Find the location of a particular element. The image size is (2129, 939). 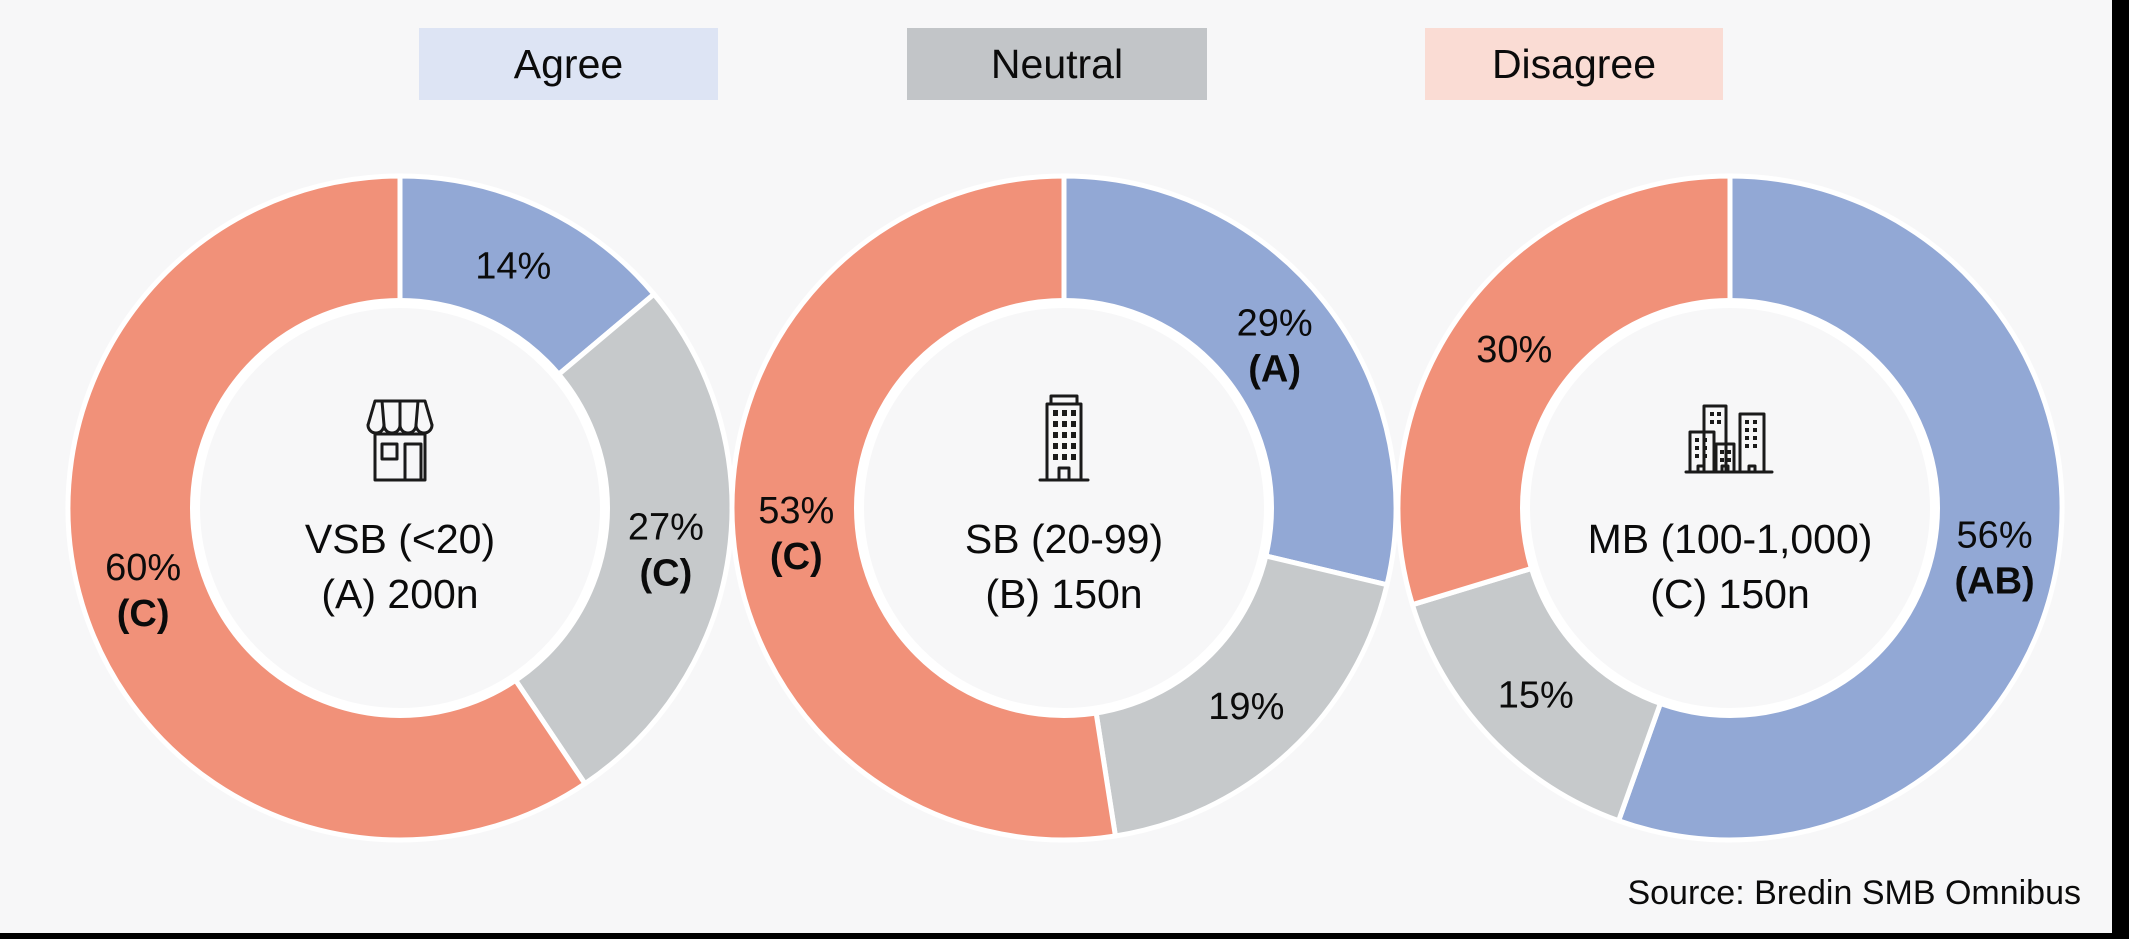

segment-percent-label: 60% is located at coordinates (143, 568).